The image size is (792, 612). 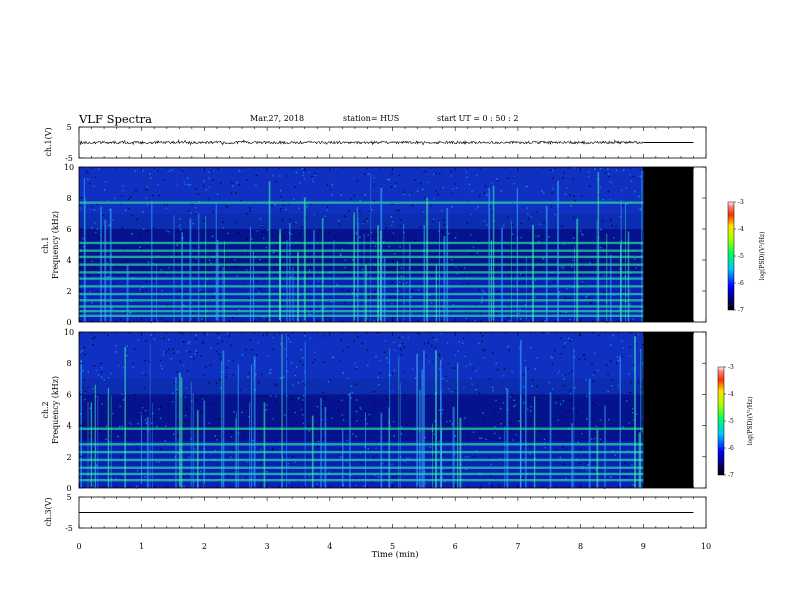 What do you see at coordinates (580, 546) in the screenshot?
I see `xtick-label: 8` at bounding box center [580, 546].